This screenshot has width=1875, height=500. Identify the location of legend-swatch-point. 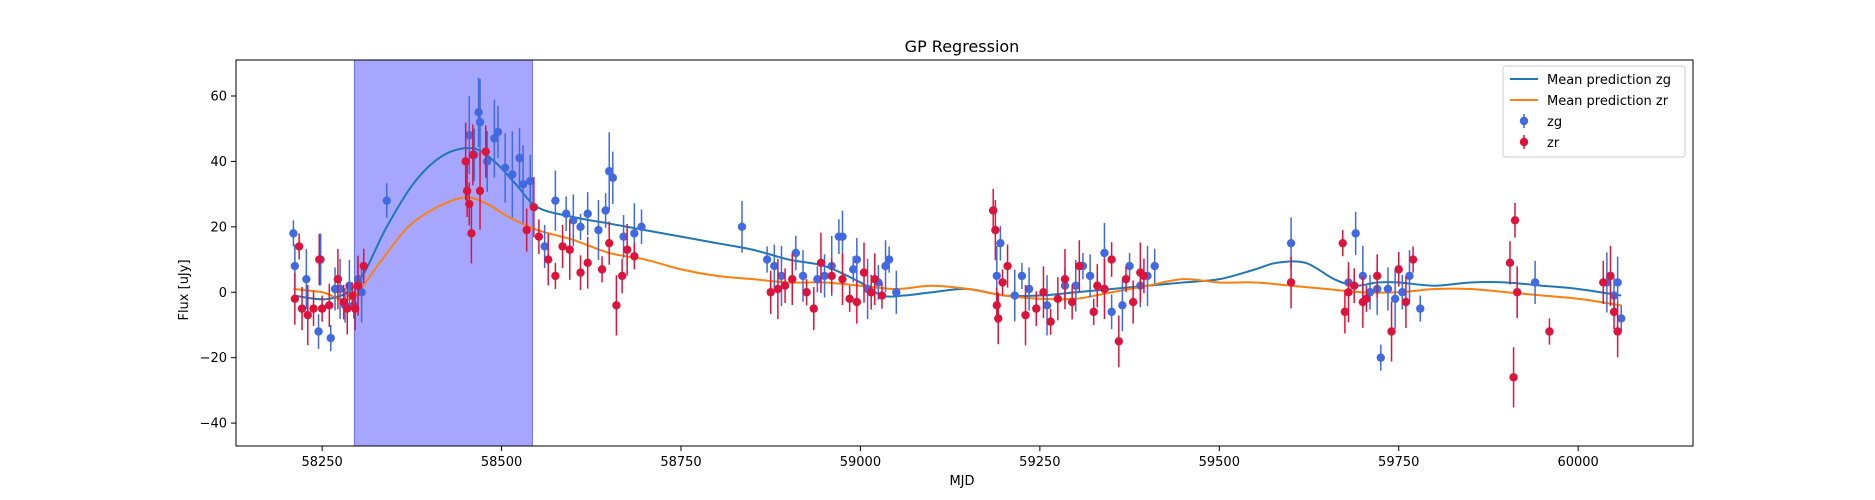
(1524, 142).